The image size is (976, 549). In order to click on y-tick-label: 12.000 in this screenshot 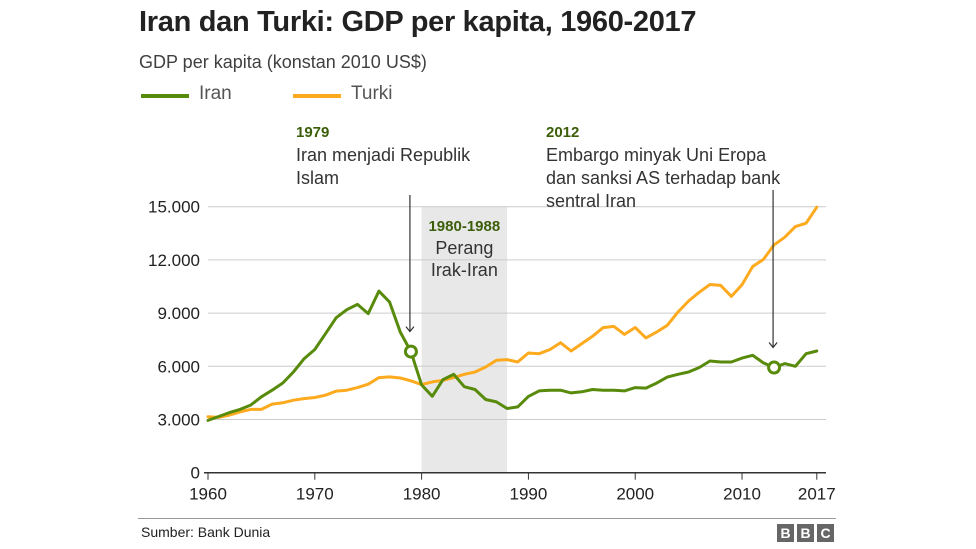, I will do `click(174, 260)`.